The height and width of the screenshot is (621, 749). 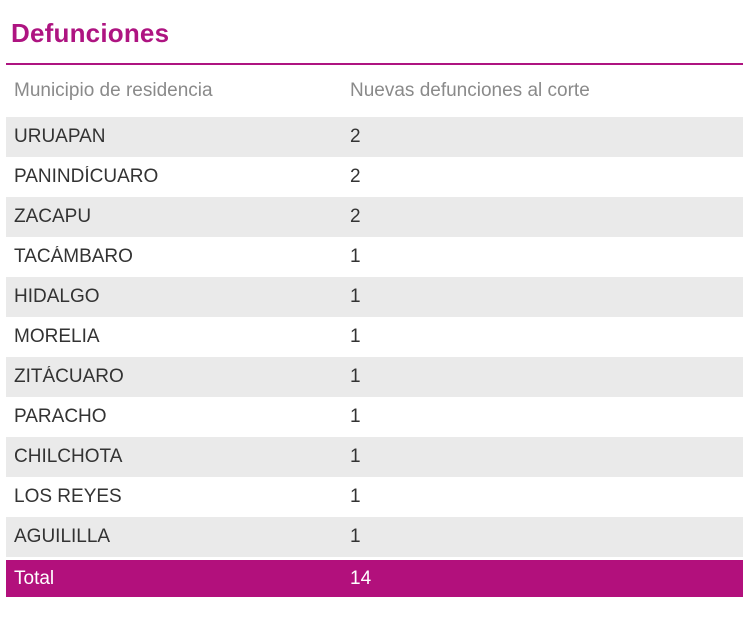 What do you see at coordinates (68, 456) in the screenshot?
I see `municipio-cell: CHILCHOTA` at bounding box center [68, 456].